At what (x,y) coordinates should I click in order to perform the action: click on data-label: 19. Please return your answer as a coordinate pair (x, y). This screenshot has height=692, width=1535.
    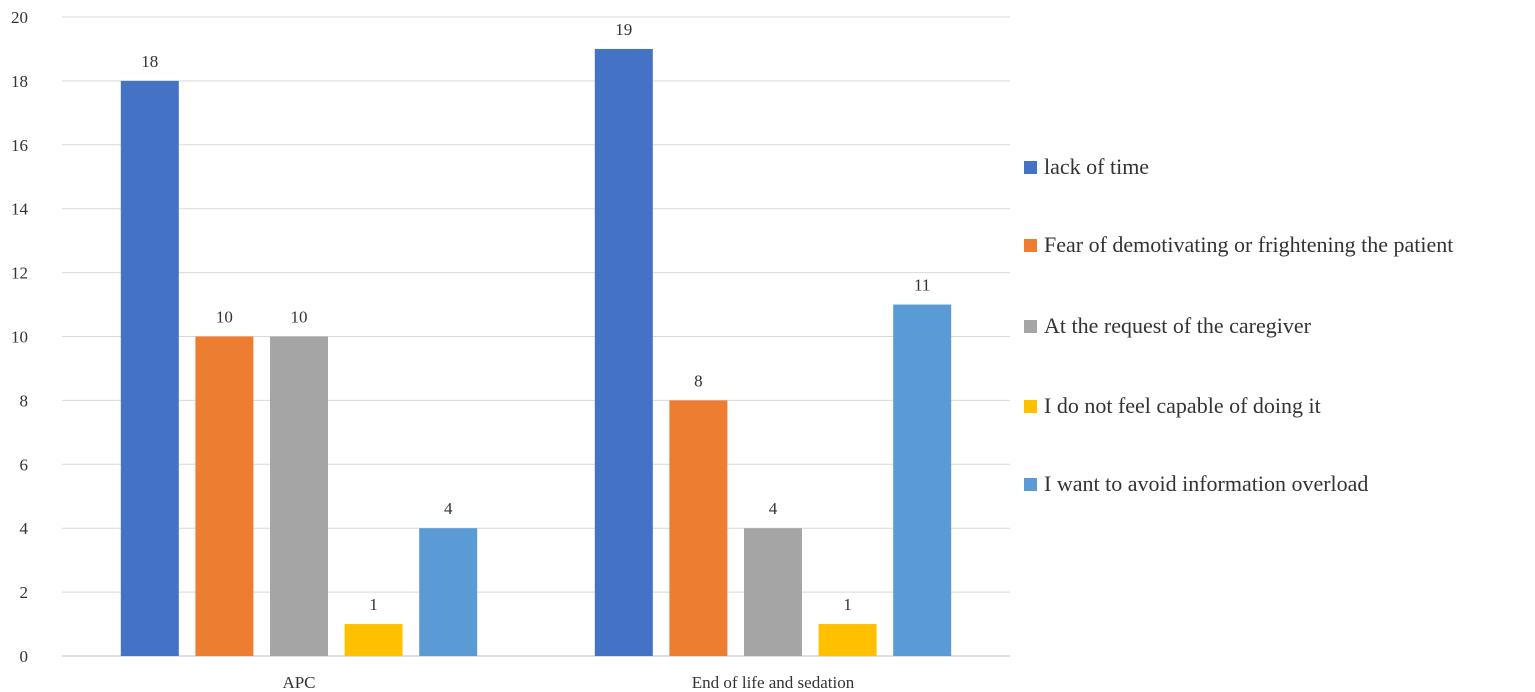
    Looking at the image, I should click on (623, 29).